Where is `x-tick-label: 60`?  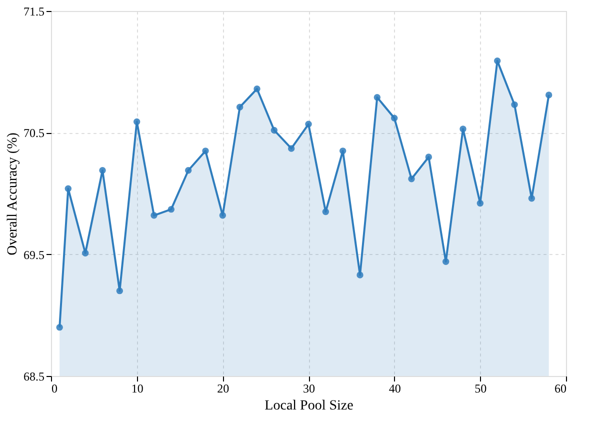 x-tick-label: 60 is located at coordinates (560, 389).